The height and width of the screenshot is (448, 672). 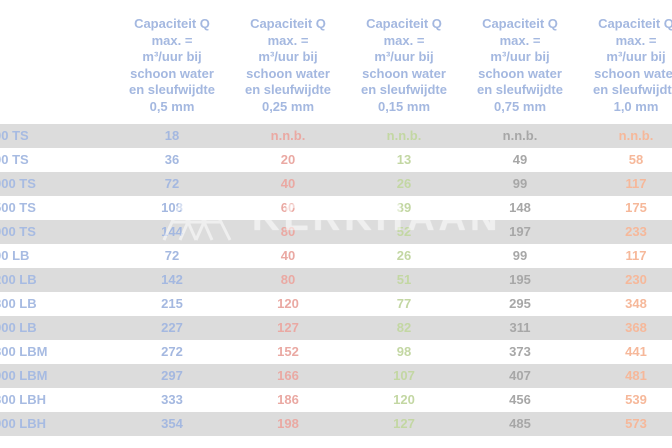 I want to click on capacity-value-col-5: 481, so click(x=636, y=375).